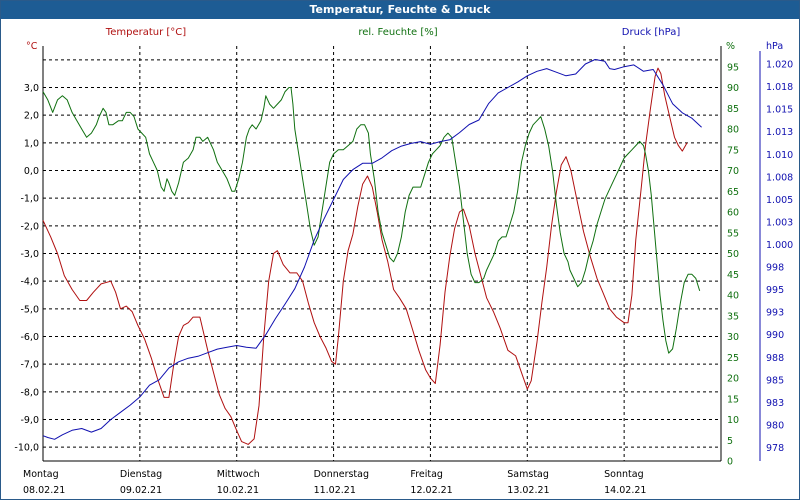 Image resolution: width=800 pixels, height=500 pixels. Describe the element at coordinates (730, 441) in the screenshot. I see `humidity-tick-label: 5` at that location.